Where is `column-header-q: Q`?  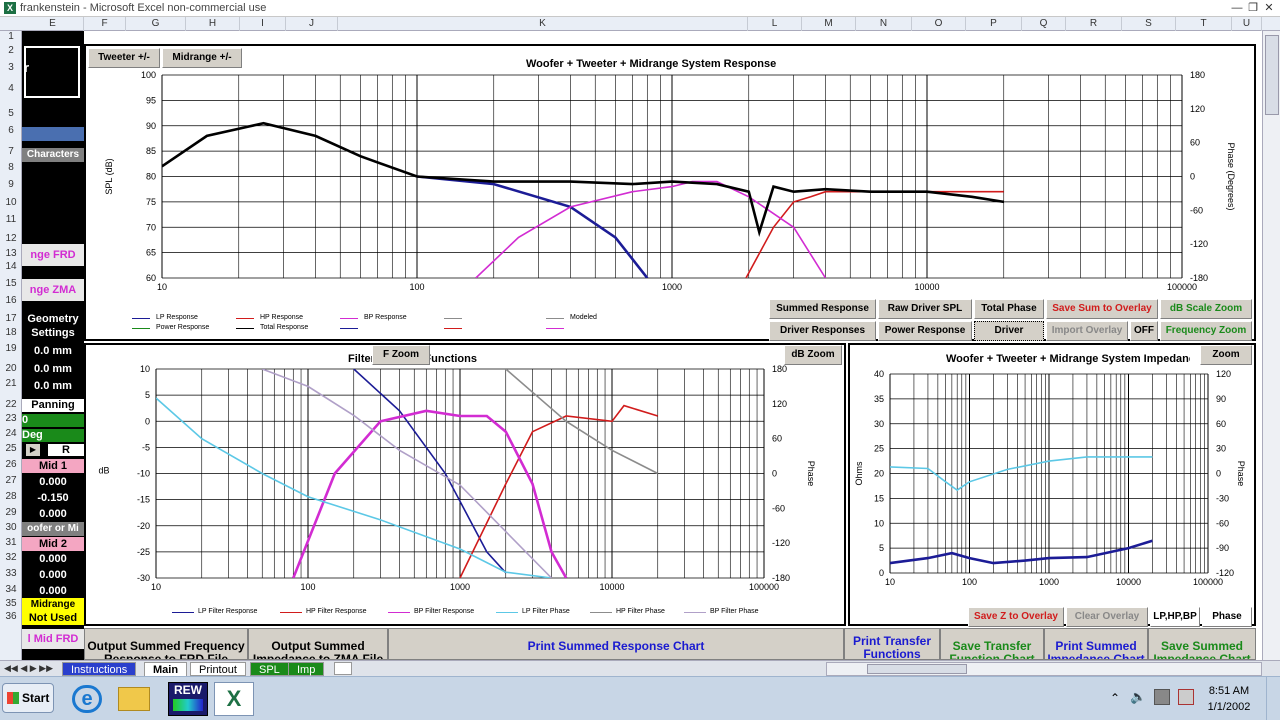
column-header-q: Q is located at coordinates (1044, 24).